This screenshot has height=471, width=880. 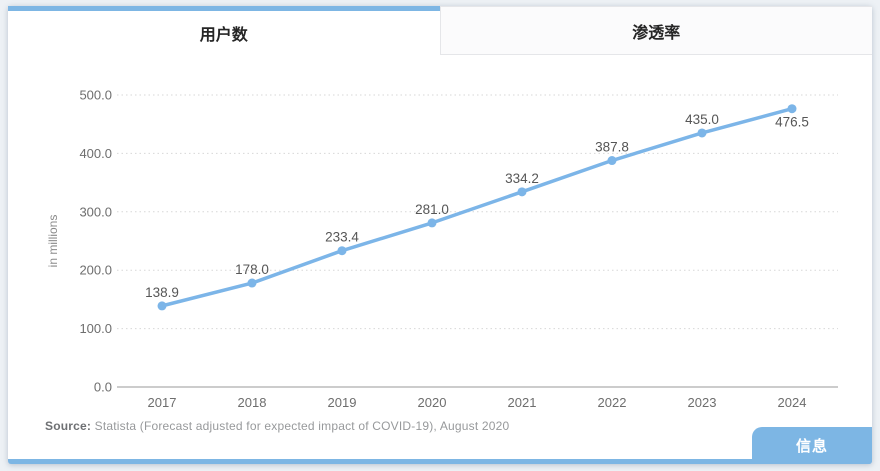 What do you see at coordinates (252, 269) in the screenshot?
I see `data-label: 178.0` at bounding box center [252, 269].